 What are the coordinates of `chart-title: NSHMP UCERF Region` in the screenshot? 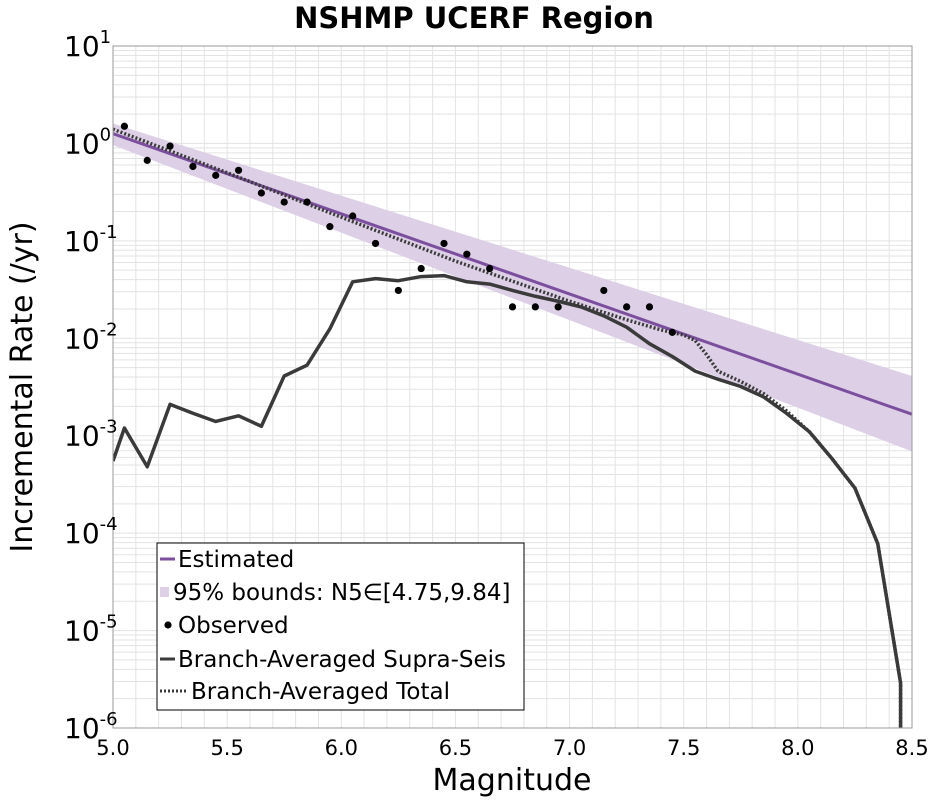 It's located at (474, 18).